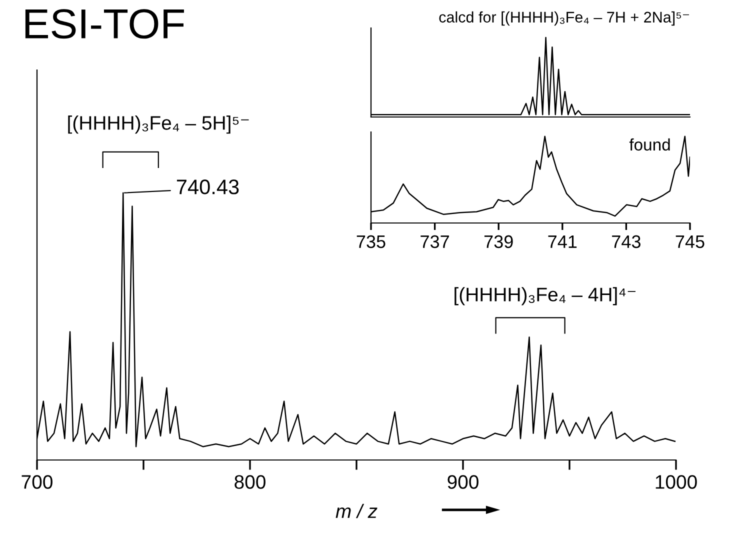 The image size is (734, 535). Describe the element at coordinates (690, 241) in the screenshot. I see `x-tick-label: 745` at that location.